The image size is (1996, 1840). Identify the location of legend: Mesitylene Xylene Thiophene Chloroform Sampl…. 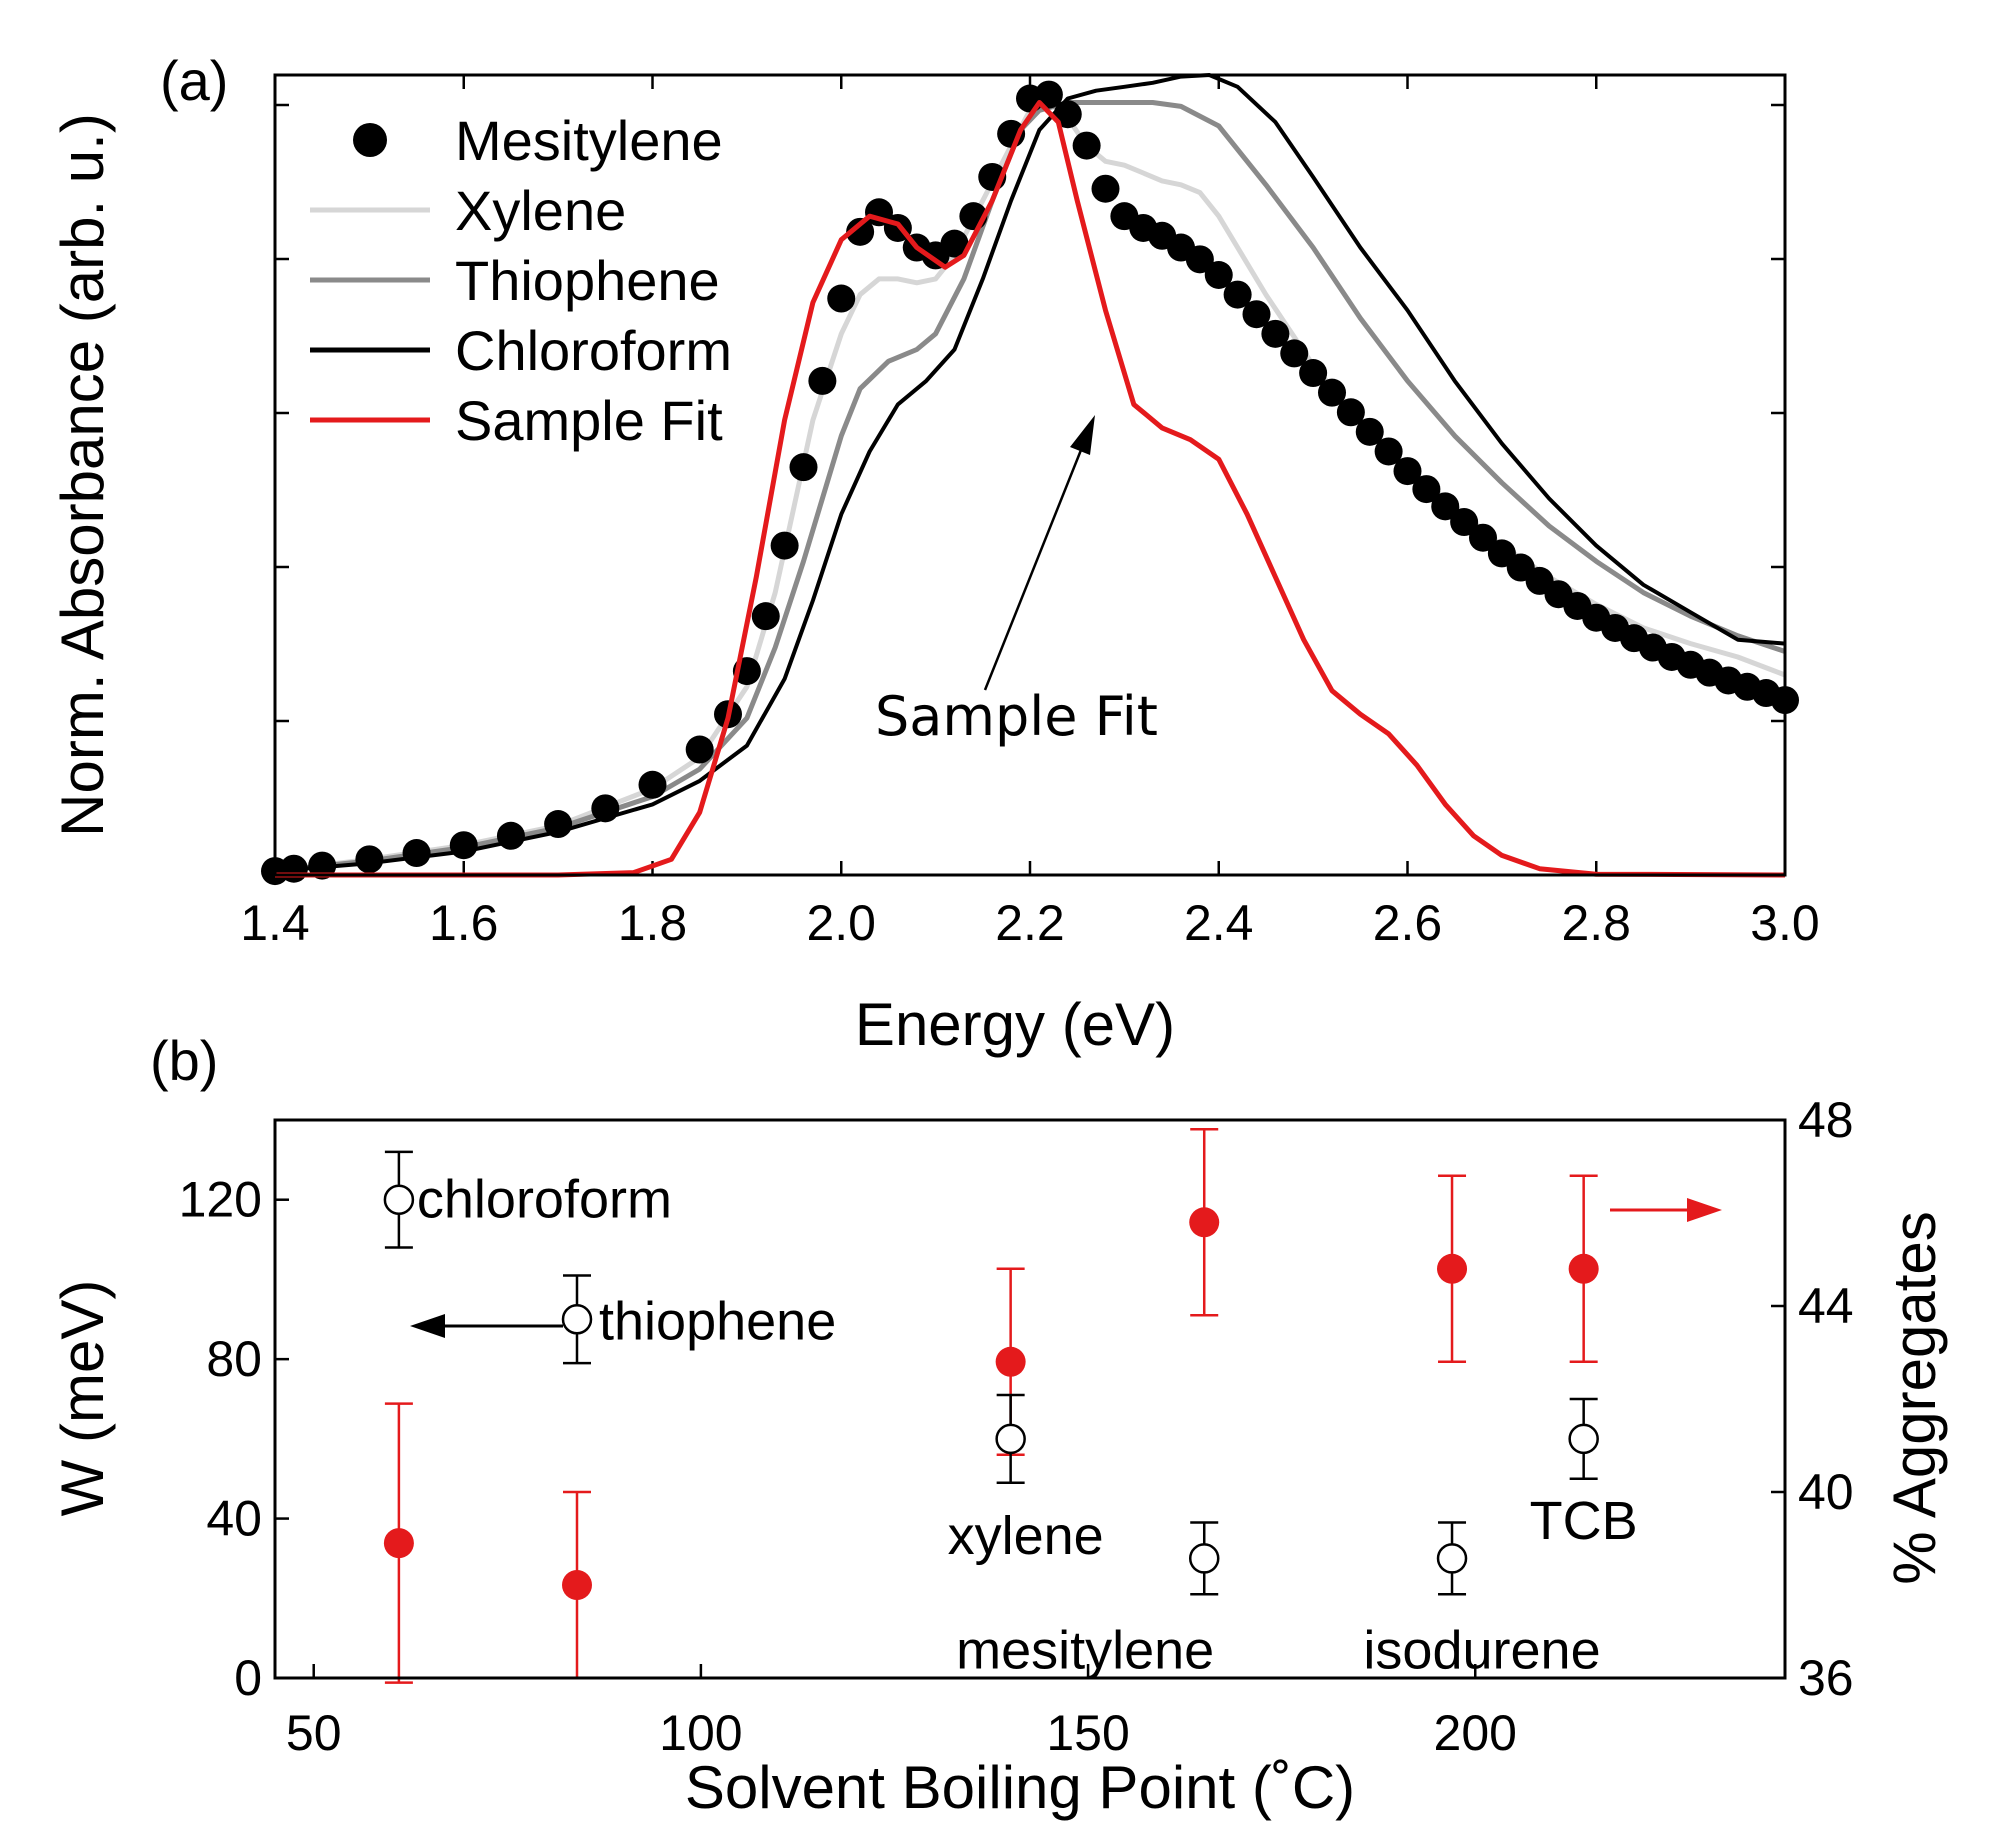
(521, 280).